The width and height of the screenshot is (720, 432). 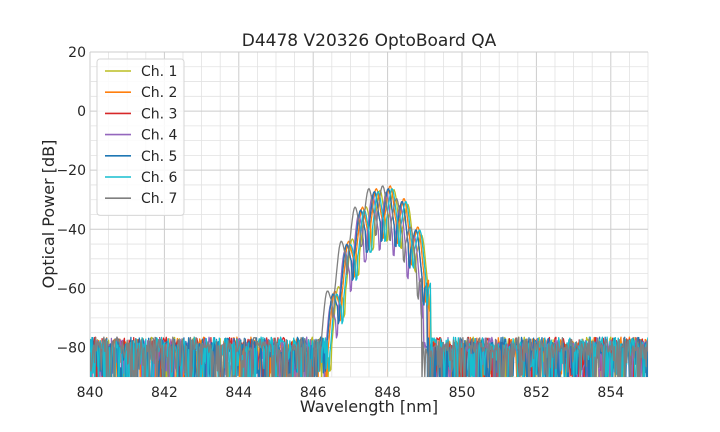 What do you see at coordinates (71, 171) in the screenshot?
I see `y-tick-label: −20` at bounding box center [71, 171].